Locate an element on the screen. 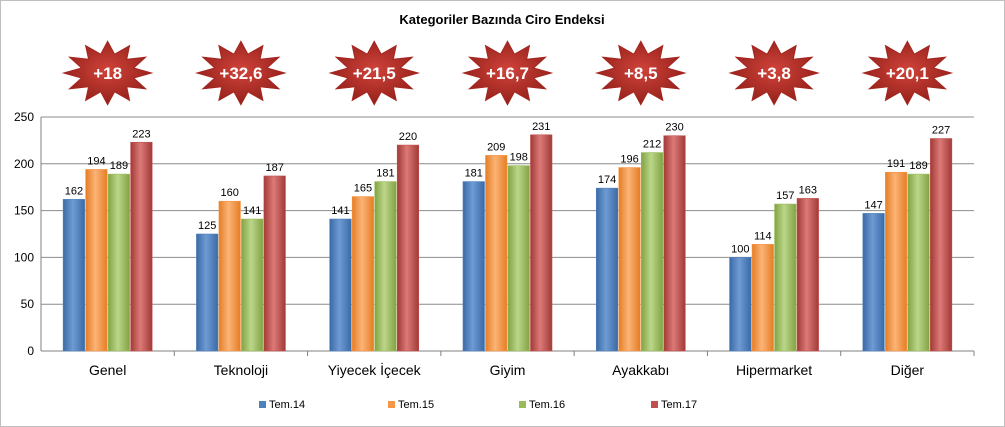 The image size is (1005, 427). data-label: 165 is located at coordinates (363, 189).